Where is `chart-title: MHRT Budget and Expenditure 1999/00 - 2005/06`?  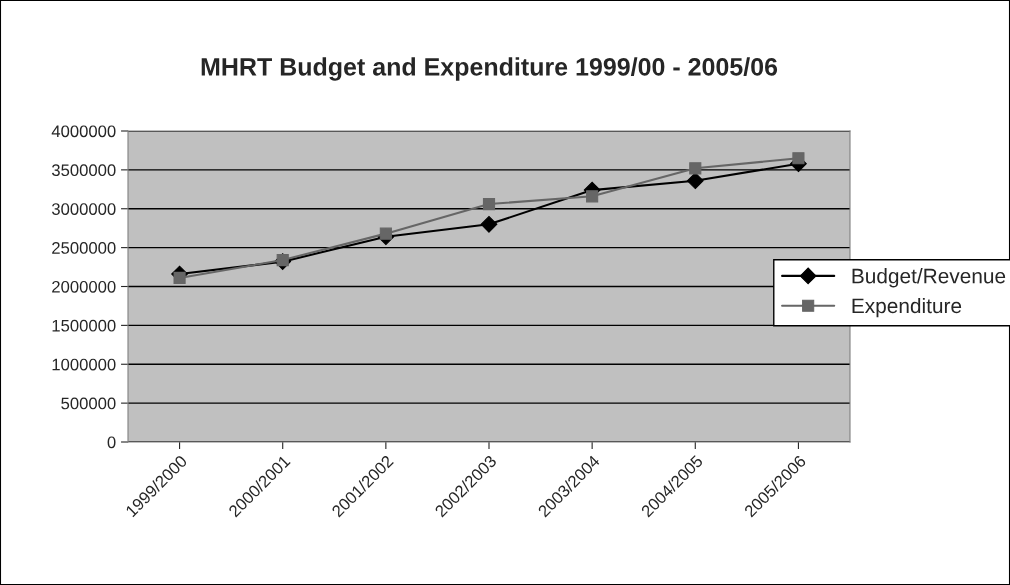
chart-title: MHRT Budget and Expenditure 1999/00 - 2005/06 is located at coordinates (489, 69).